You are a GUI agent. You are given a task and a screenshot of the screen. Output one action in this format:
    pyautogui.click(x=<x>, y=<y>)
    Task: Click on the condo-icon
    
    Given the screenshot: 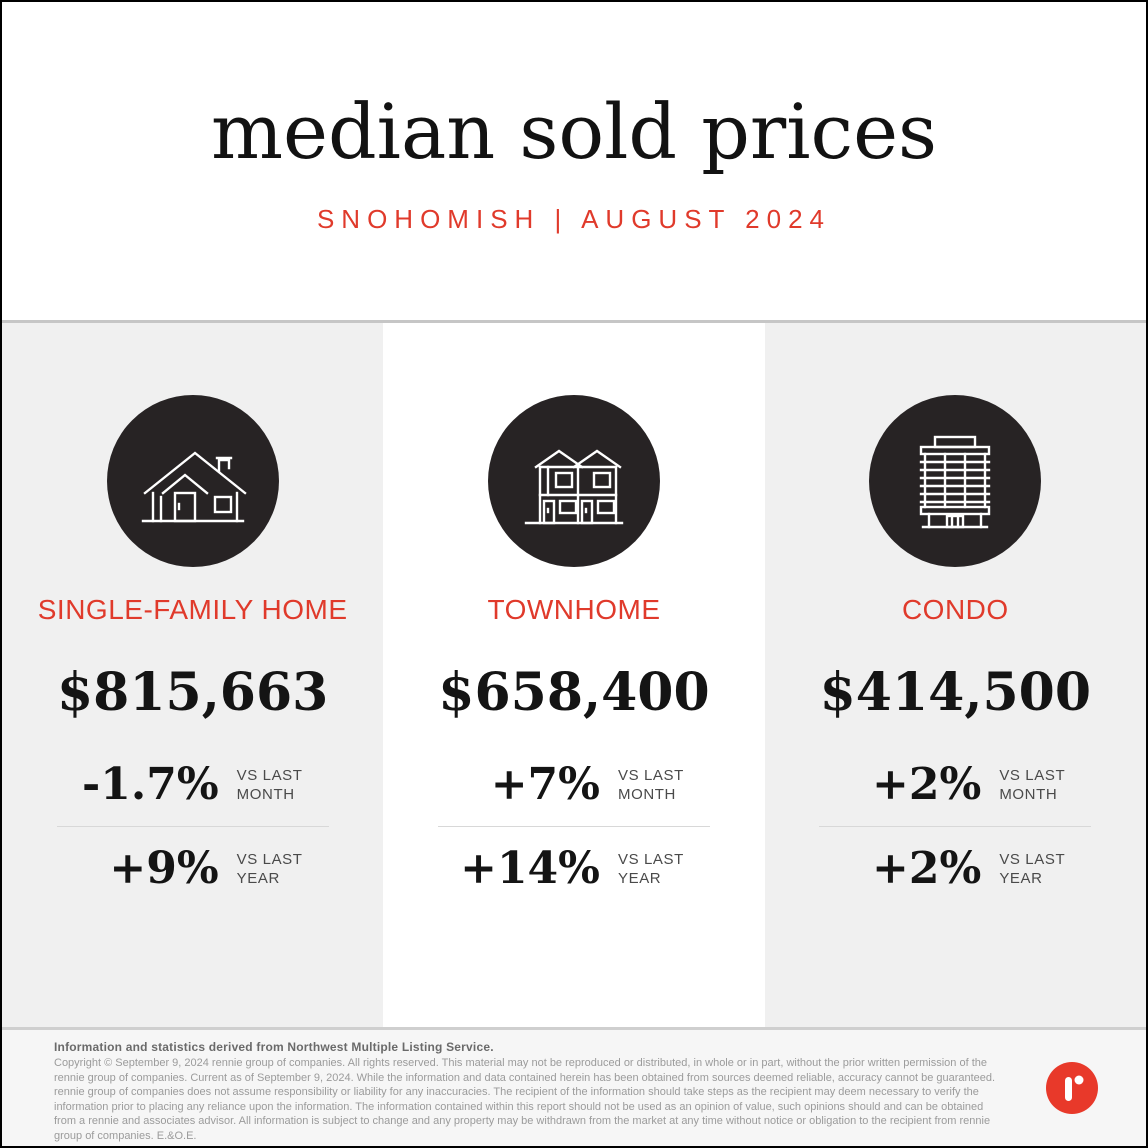 What is the action you would take?
    pyautogui.click(x=955, y=482)
    